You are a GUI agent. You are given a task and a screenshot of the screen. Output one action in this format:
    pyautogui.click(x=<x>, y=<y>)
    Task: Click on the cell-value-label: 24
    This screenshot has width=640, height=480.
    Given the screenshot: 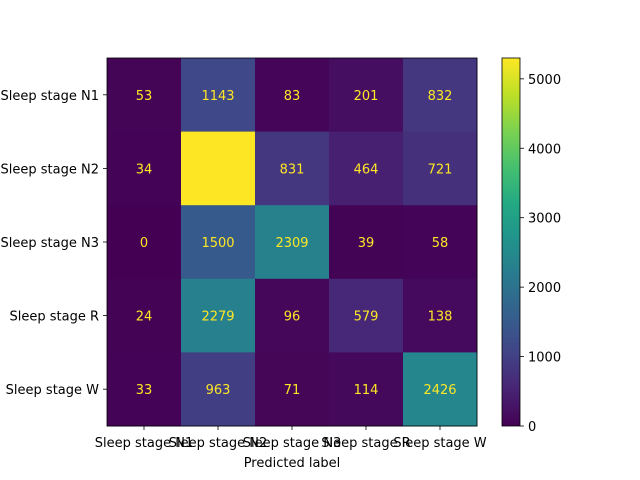 What is the action you would take?
    pyautogui.click(x=144, y=317)
    